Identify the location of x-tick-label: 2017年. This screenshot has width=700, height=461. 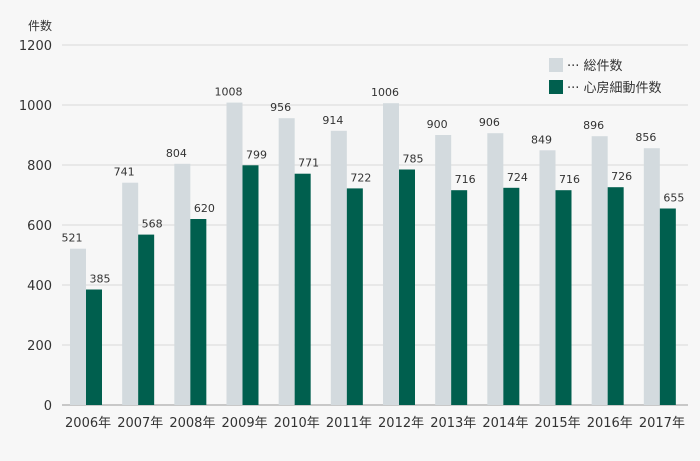
(662, 423).